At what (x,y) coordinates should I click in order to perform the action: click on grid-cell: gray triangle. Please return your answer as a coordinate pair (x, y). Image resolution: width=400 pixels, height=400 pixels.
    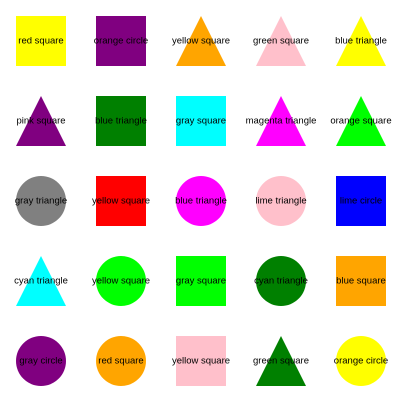
    Looking at the image, I should click on (41, 201).